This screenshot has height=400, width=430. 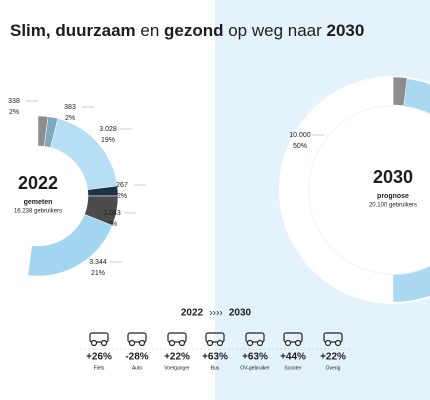 What do you see at coordinates (293, 357) in the screenshot?
I see `change-value: +44%` at bounding box center [293, 357].